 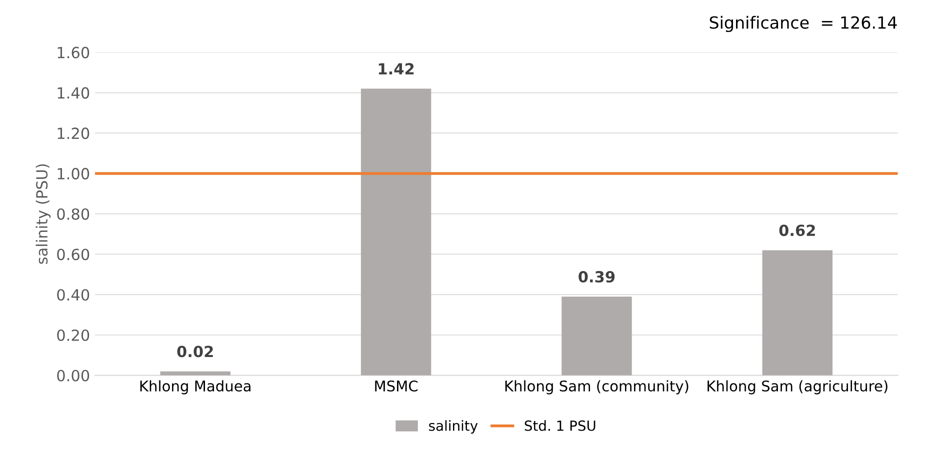 I want to click on data-label: 0.02, so click(x=195, y=352).